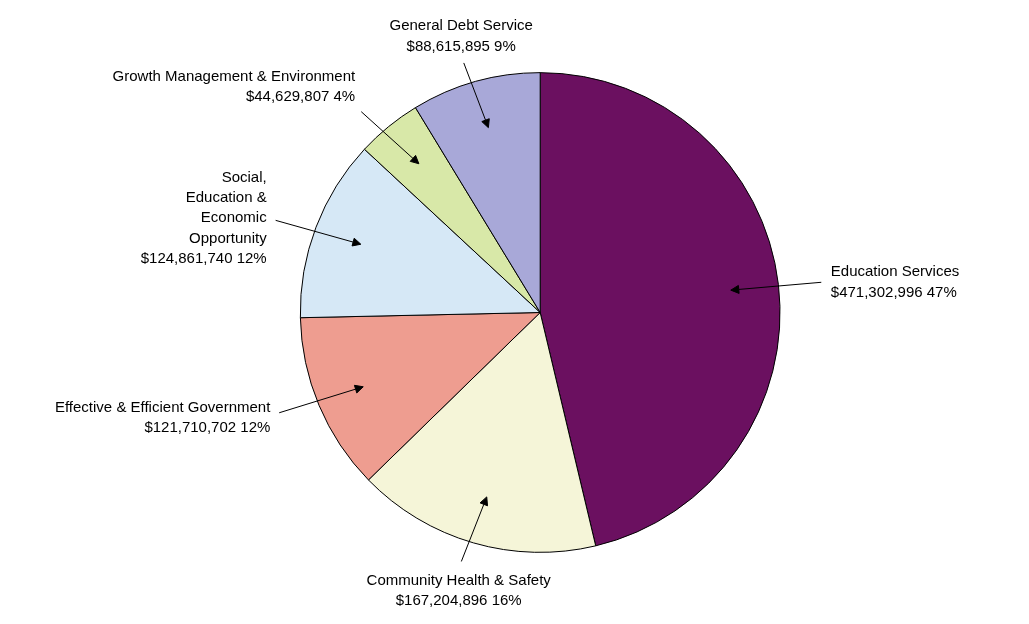  What do you see at coordinates (207, 427) in the screenshot?
I see `data-label: $121,710,702 12%` at bounding box center [207, 427].